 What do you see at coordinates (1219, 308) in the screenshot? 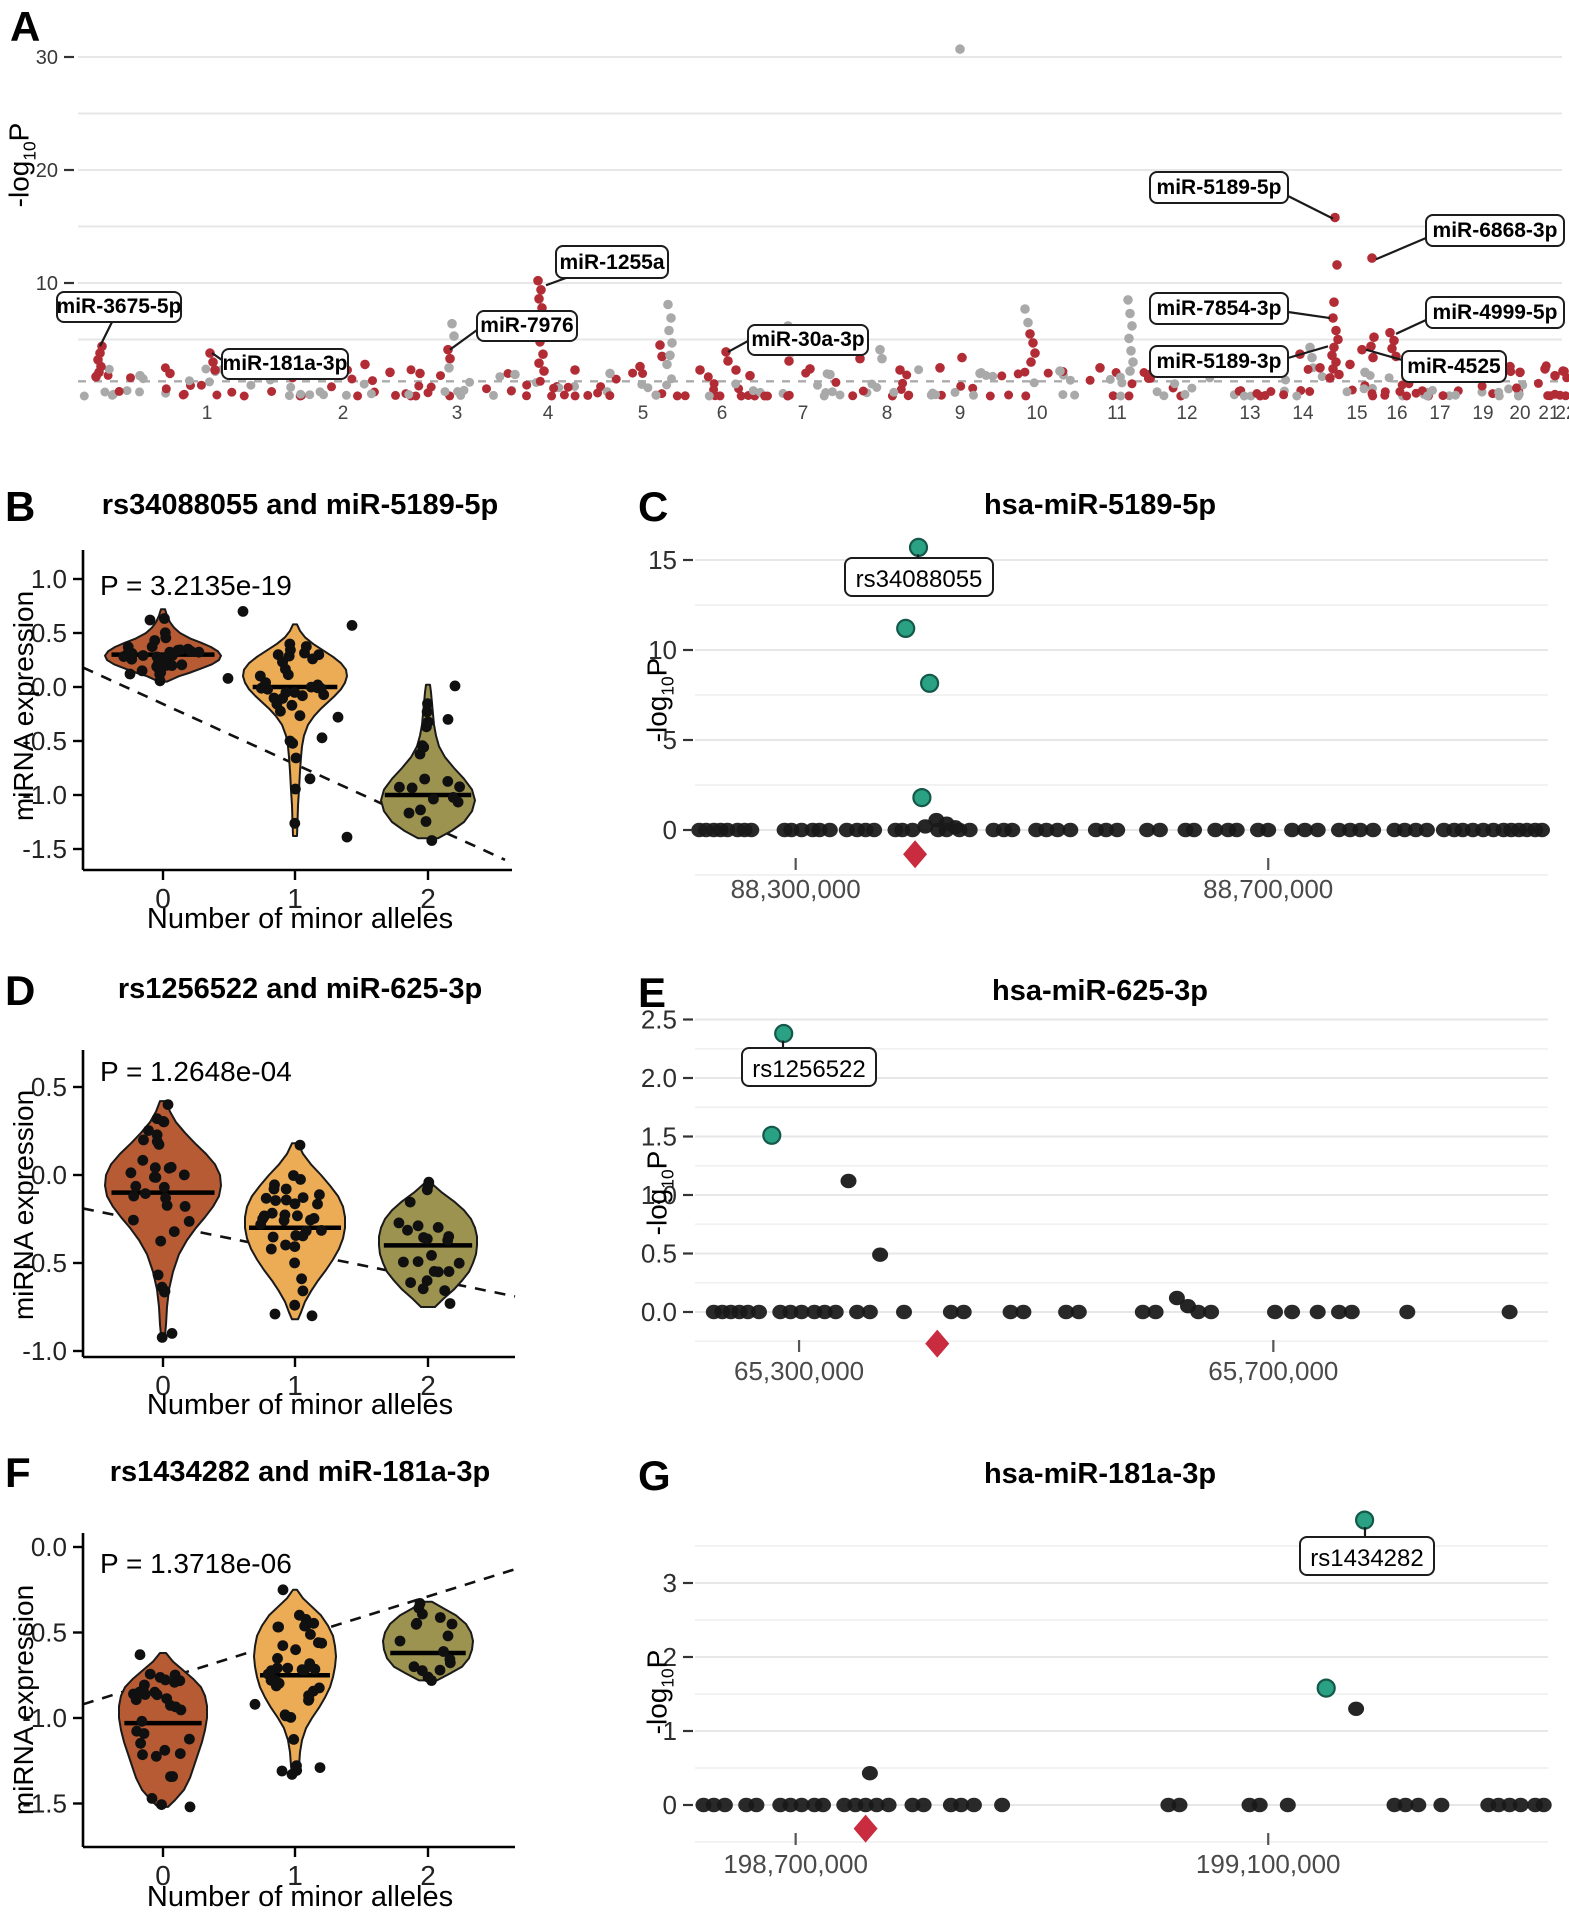
I see `svg-text: miR-7854-3p` at bounding box center [1219, 308].